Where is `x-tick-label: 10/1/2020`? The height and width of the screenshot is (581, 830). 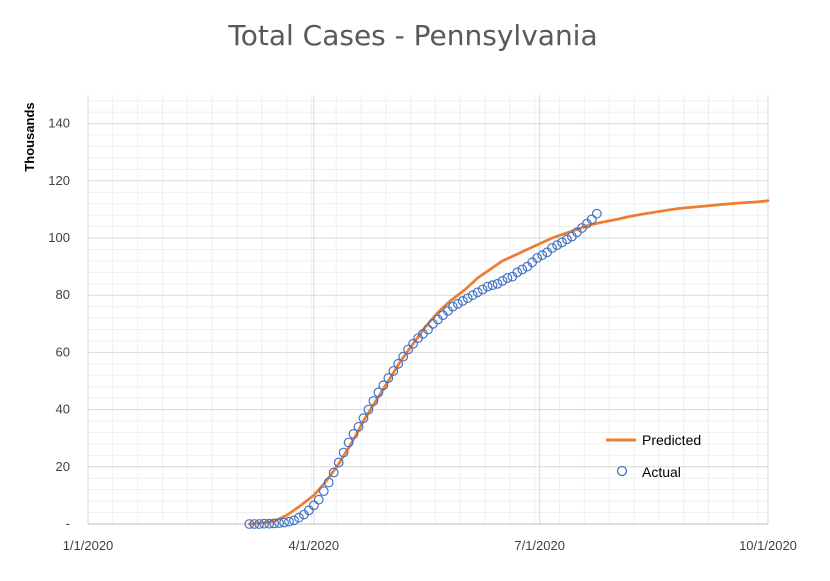 x-tick-label: 10/1/2020 is located at coordinates (768, 545).